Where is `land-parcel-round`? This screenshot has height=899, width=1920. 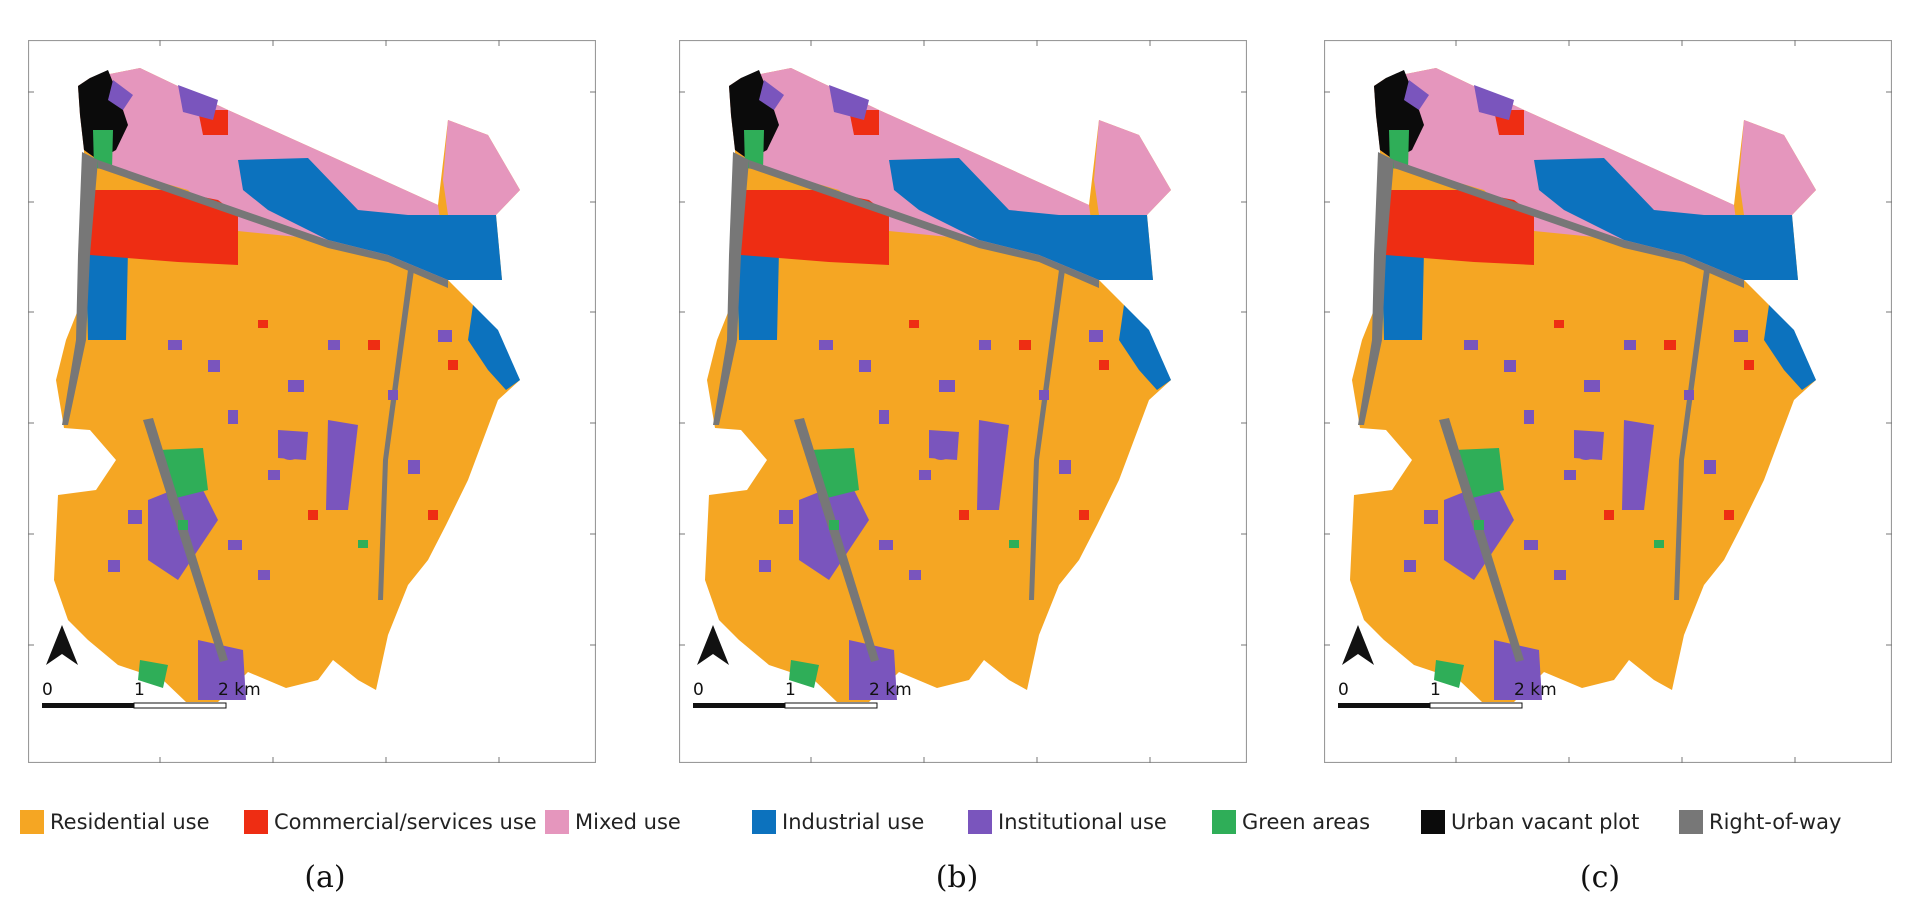 land-parcel-round is located at coordinates (941, 448).